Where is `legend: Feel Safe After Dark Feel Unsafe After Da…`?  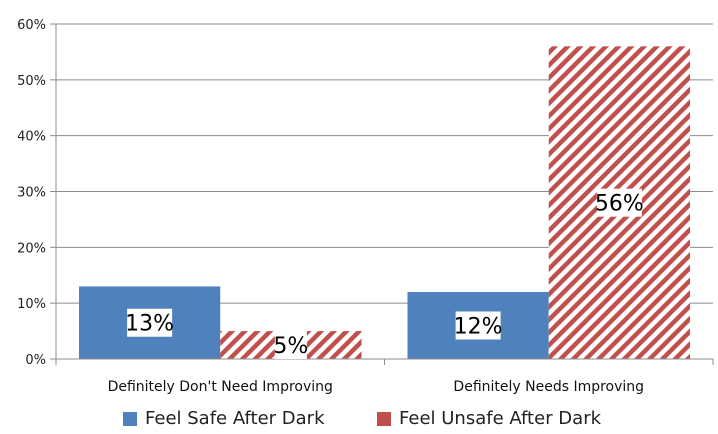 legend: Feel Safe After Dark Feel Unsafe After Da… is located at coordinates (362, 418).